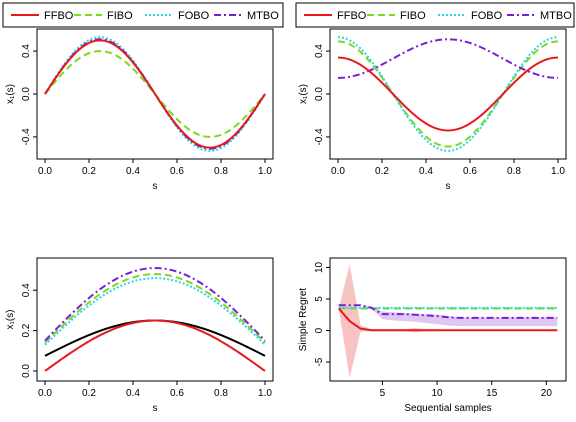 The width and height of the screenshot is (576, 422). I want to click on series-line-fibo, so click(155, 308).